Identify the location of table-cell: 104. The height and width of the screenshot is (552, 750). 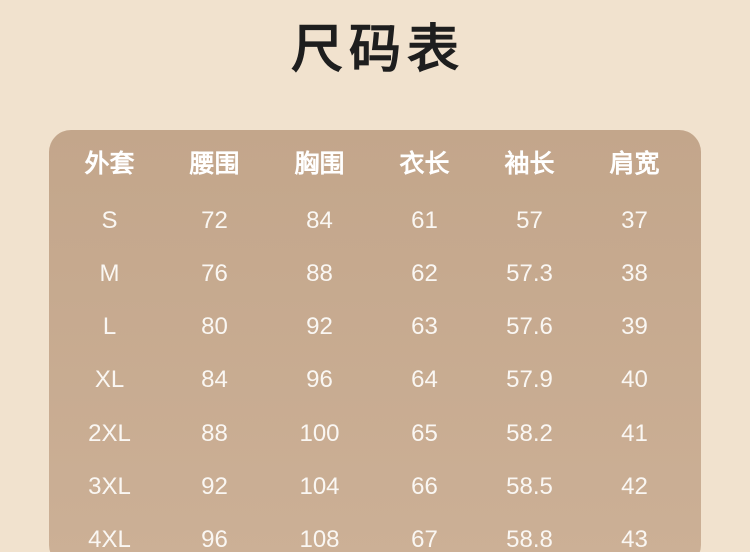
(319, 487).